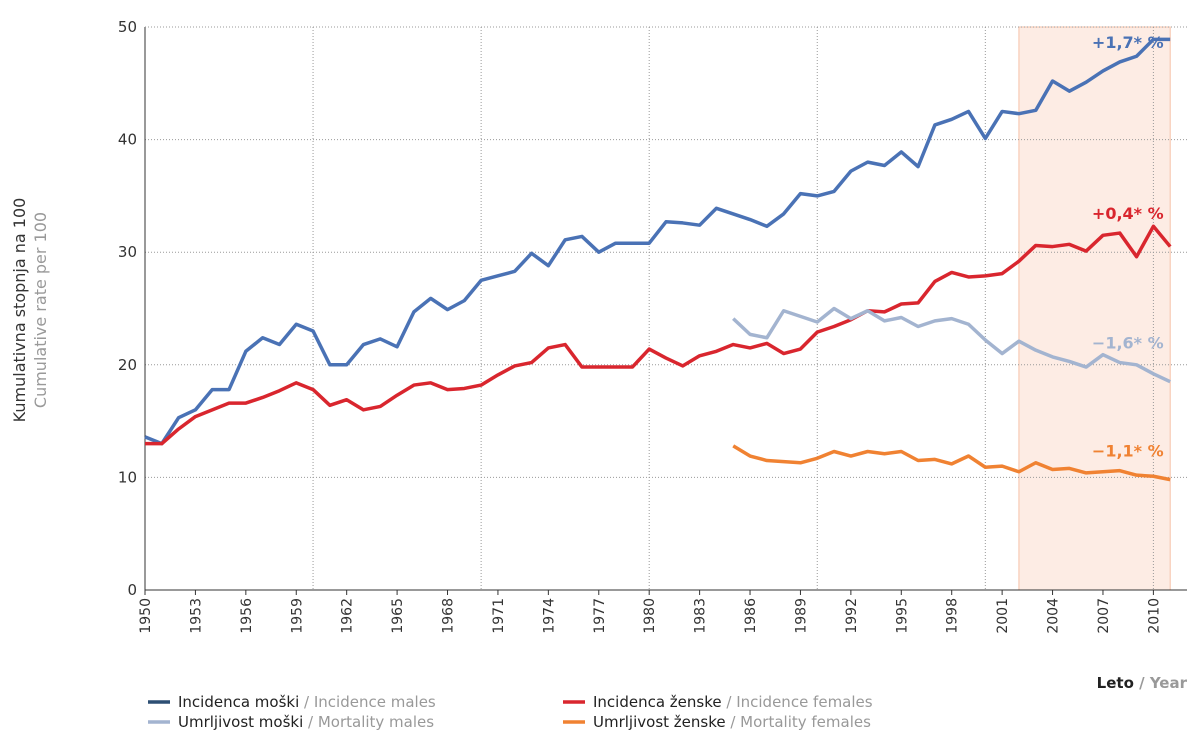 The image size is (1189, 736). What do you see at coordinates (953, 616) in the screenshot?
I see `x-tick-label: 1998` at bounding box center [953, 616].